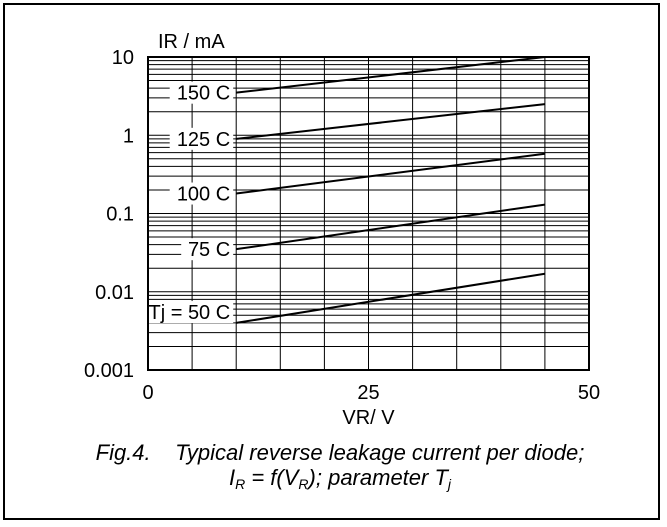  Describe the element at coordinates (272, 477) in the screenshot. I see `caption-mid: = f(V` at that location.